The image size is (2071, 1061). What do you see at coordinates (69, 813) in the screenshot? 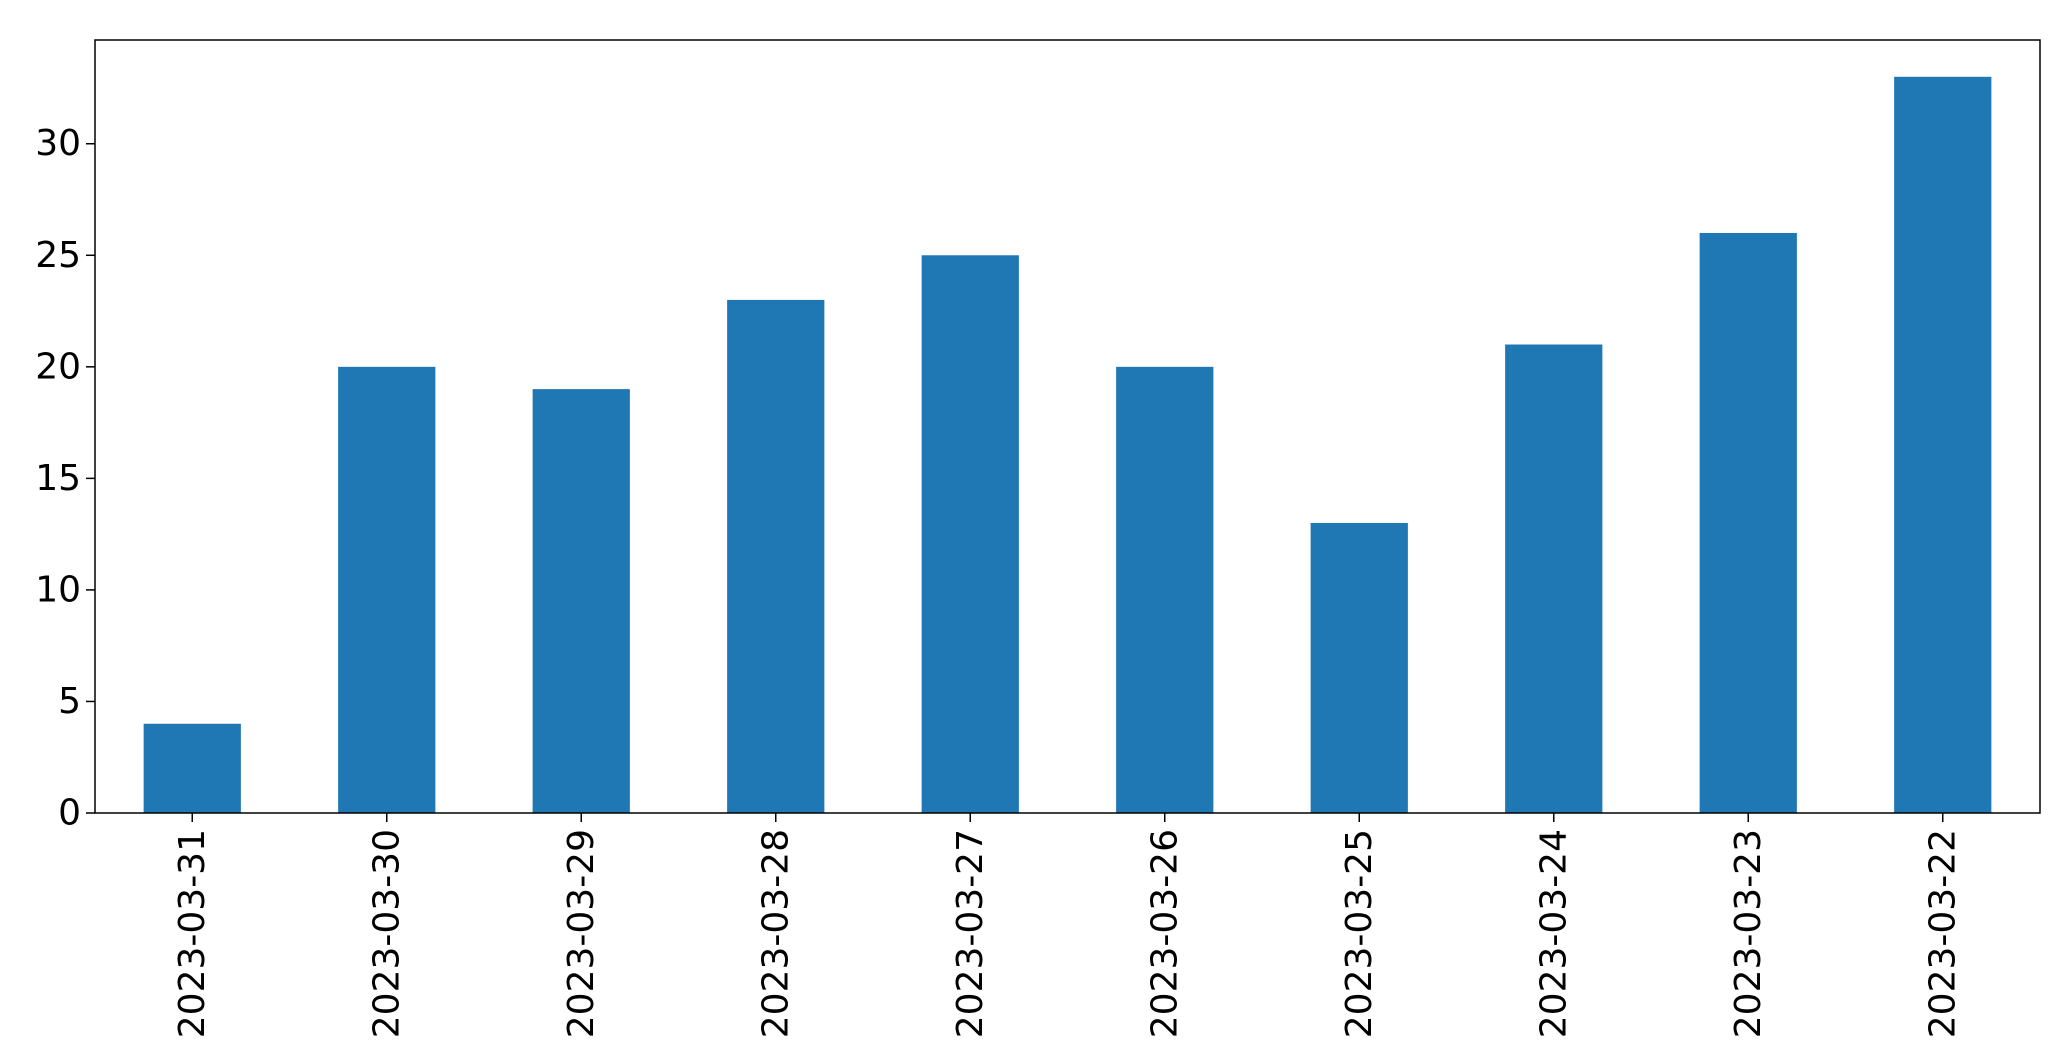
I see `y-tick-label: 0` at bounding box center [69, 813].